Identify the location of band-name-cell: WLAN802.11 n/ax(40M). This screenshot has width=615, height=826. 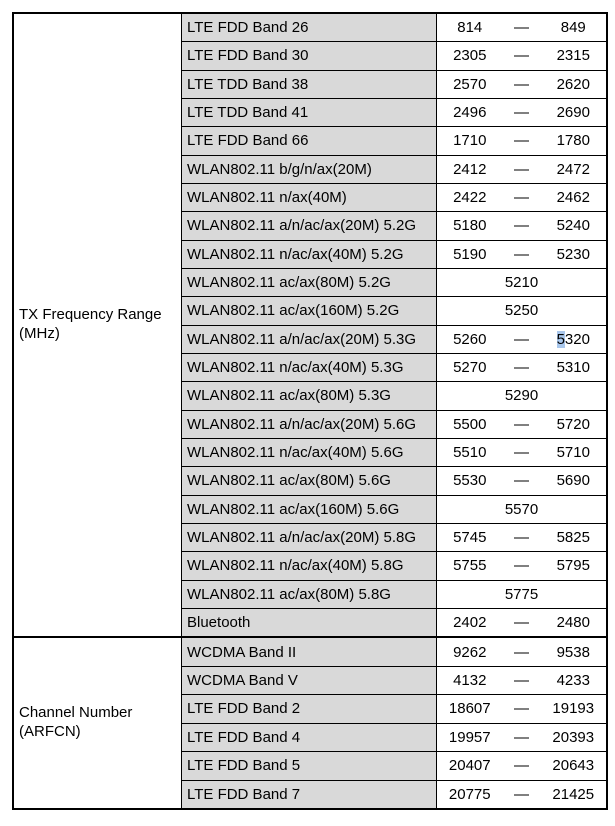
(309, 197).